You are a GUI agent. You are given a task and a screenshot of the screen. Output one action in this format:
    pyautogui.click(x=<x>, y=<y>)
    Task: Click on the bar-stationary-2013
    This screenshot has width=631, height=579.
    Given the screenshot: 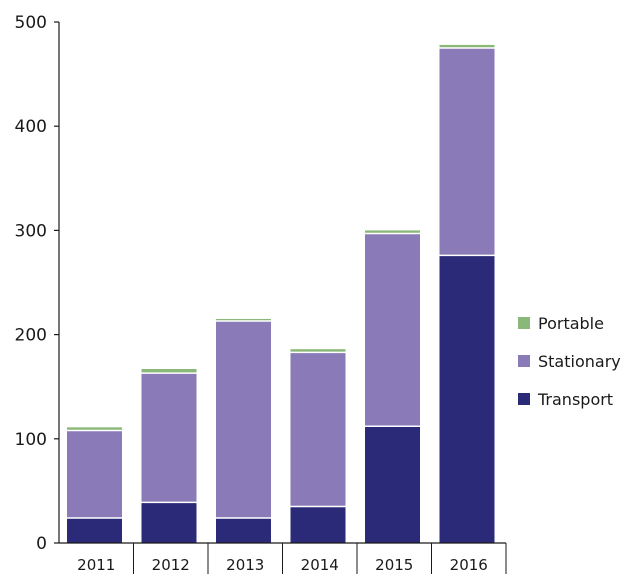 What is the action you would take?
    pyautogui.click(x=243, y=419)
    